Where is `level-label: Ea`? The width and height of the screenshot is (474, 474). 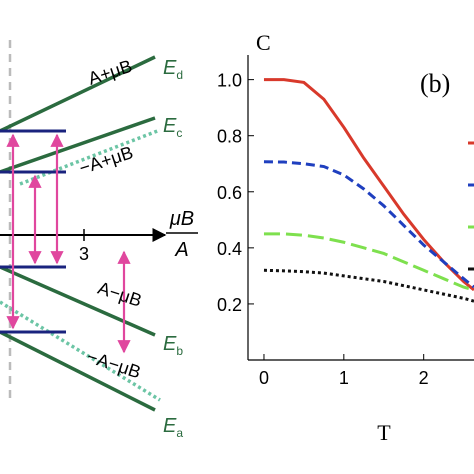 level-label: Ea is located at coordinates (173, 427).